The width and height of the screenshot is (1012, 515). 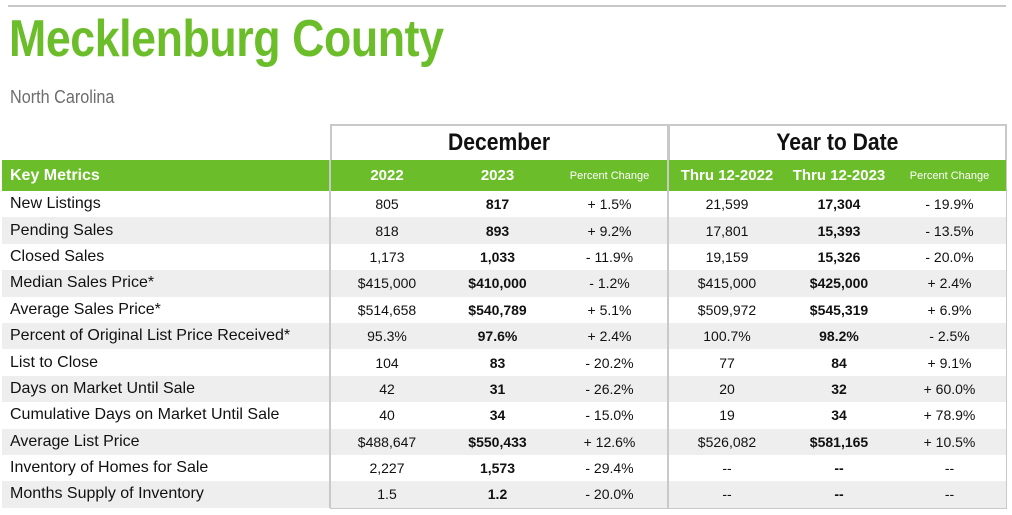 I want to click on dec-2022-value: 95.3%, so click(x=386, y=336).